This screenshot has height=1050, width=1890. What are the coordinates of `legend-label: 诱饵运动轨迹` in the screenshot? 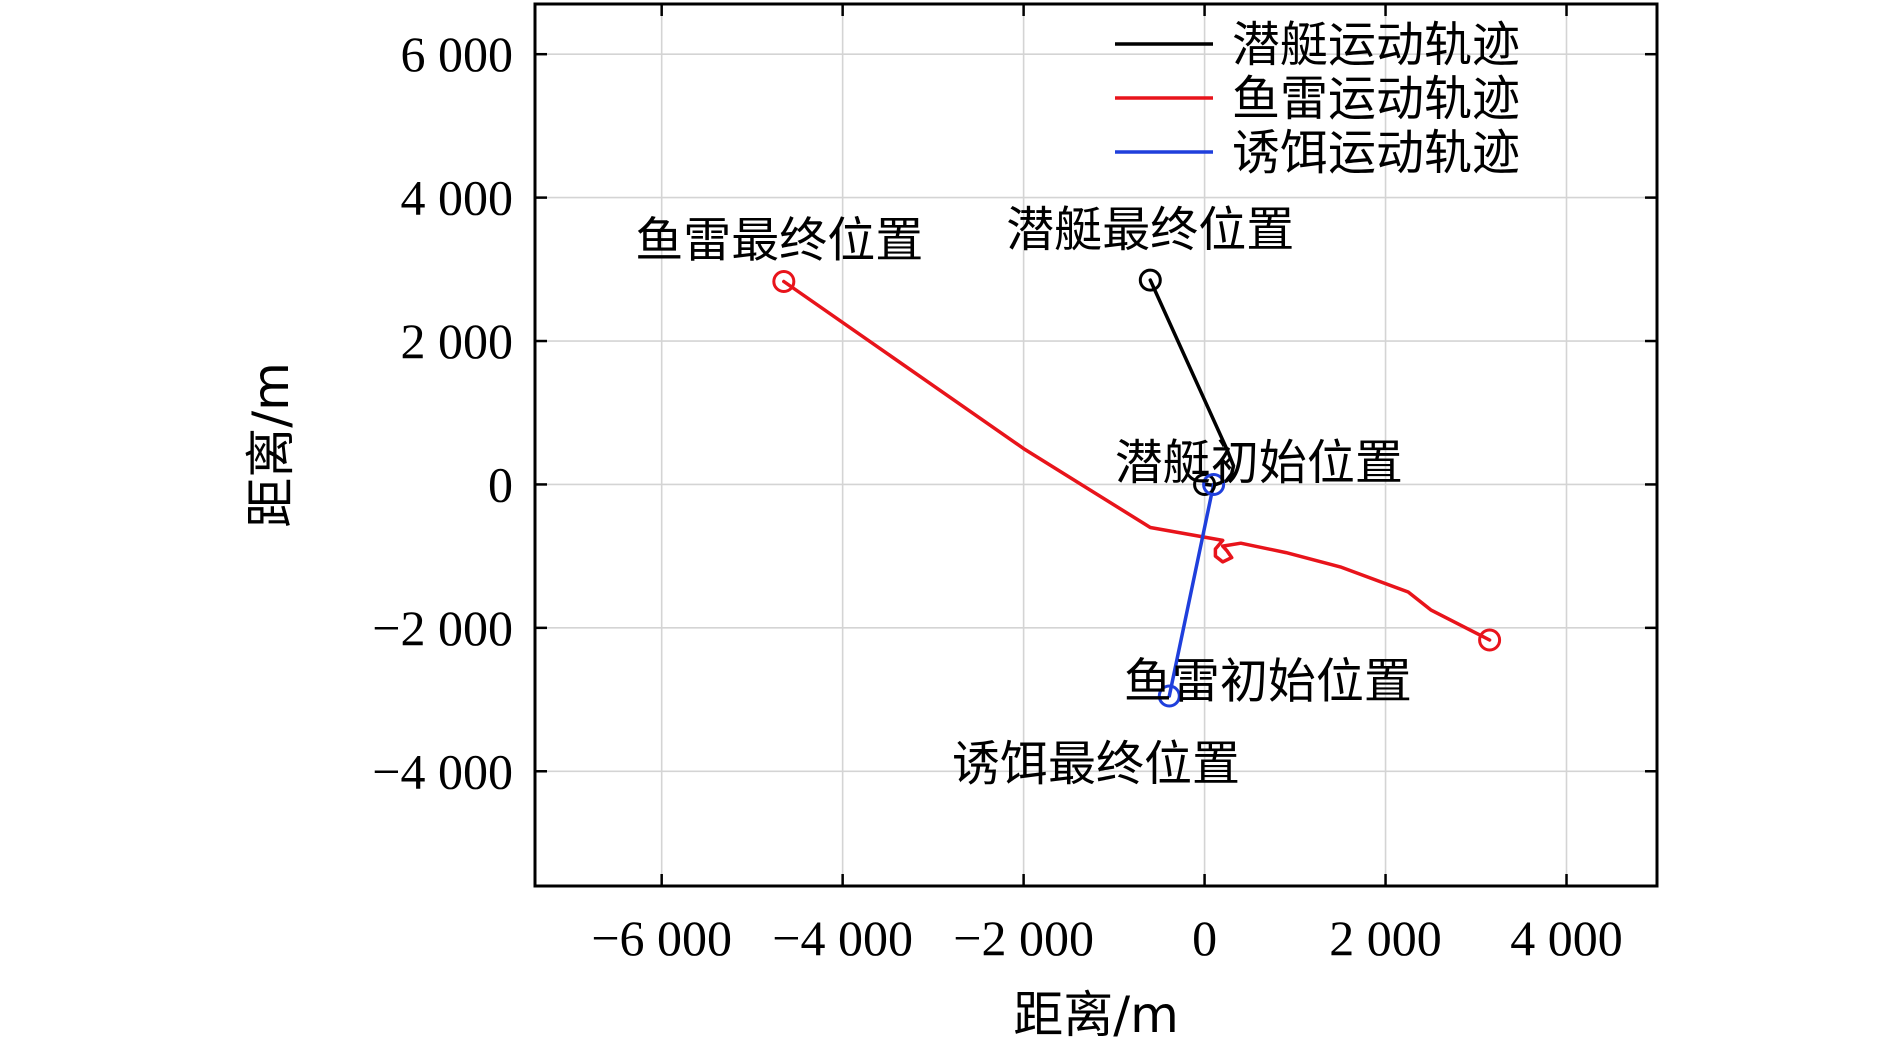 It's located at (1376, 153).